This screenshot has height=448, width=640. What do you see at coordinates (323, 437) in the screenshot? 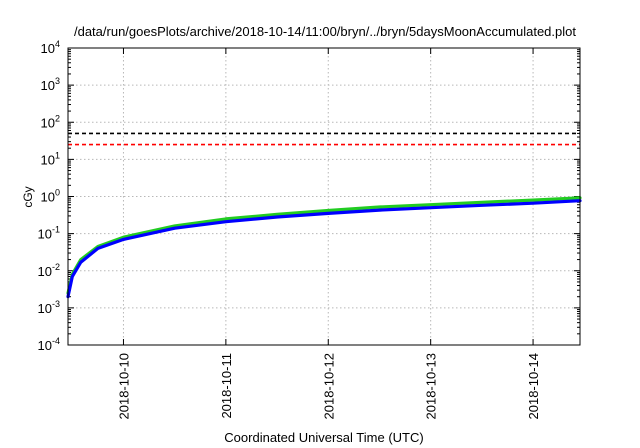
I see `x-axis-label: Coordinated Universal Time (UTC)` at bounding box center [323, 437].